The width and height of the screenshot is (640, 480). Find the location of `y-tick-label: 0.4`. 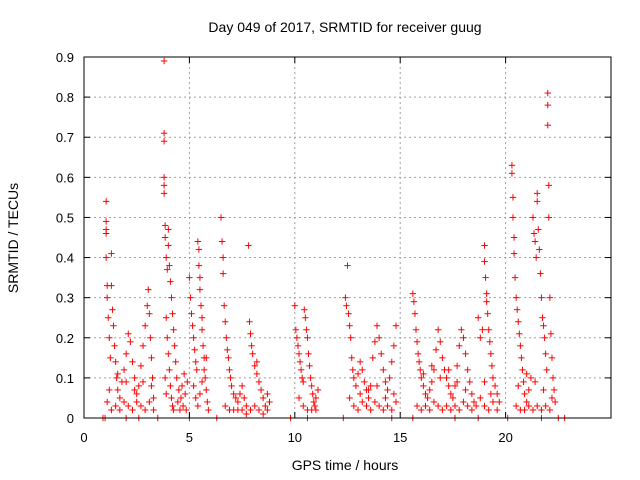

y-tick-label: 0.4 is located at coordinates (65, 258).